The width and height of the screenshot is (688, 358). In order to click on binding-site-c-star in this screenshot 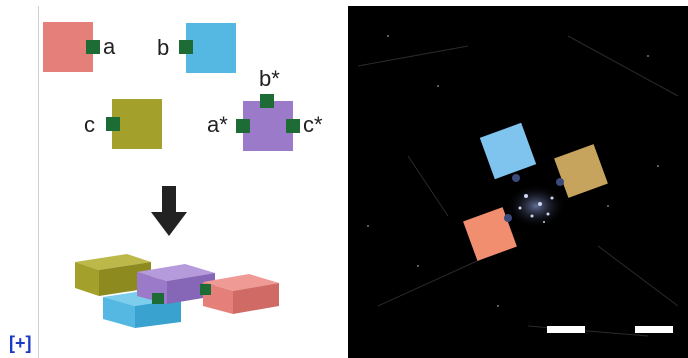, I will do `click(293, 126)`.